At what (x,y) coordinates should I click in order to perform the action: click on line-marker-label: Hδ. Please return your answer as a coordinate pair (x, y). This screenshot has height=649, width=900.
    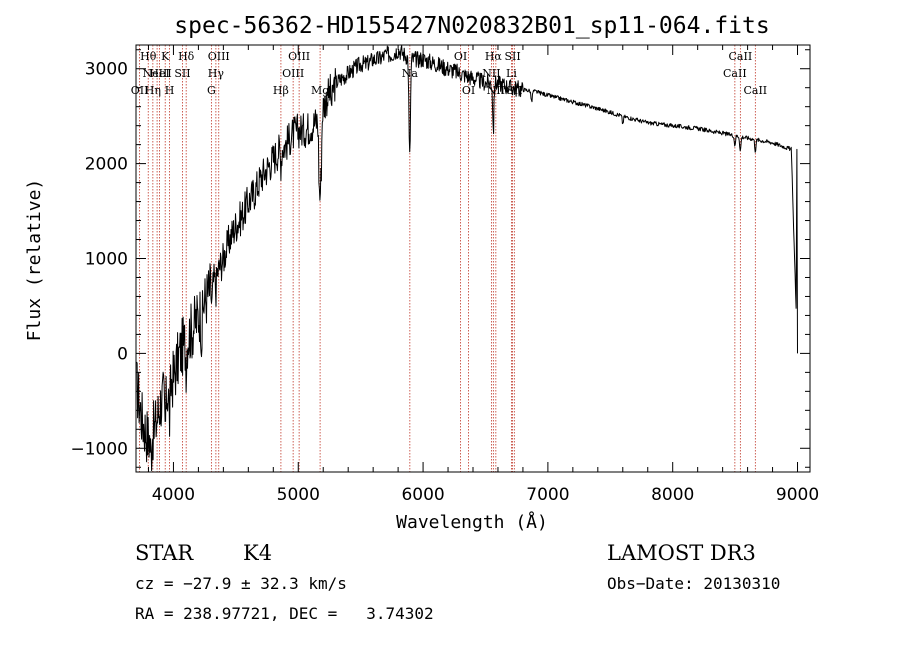
    Looking at the image, I should click on (186, 56).